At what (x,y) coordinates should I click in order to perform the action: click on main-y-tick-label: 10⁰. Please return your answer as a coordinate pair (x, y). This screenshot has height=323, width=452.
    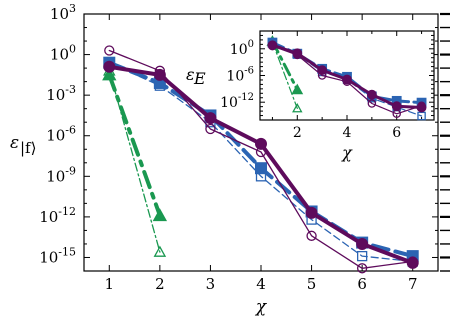
    Looking at the image, I should click on (63, 53).